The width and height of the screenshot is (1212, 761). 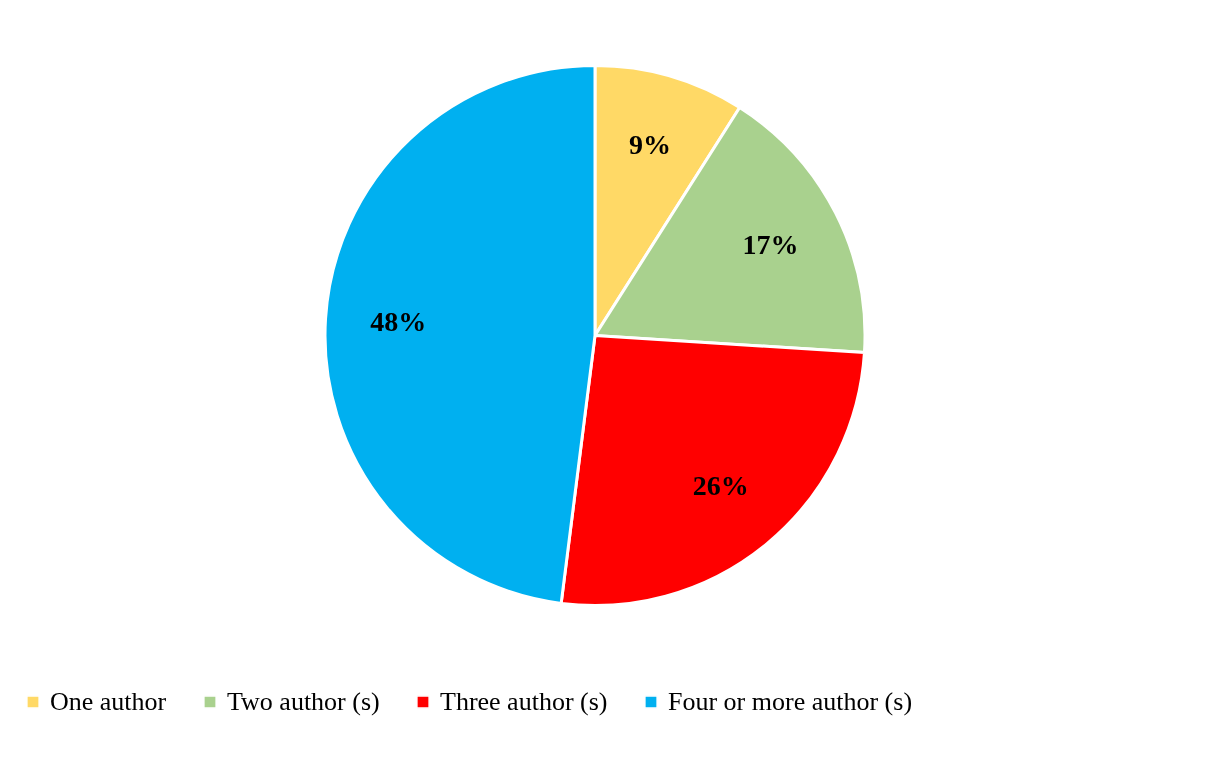 What do you see at coordinates (398, 322) in the screenshot?
I see `data-label: 48%` at bounding box center [398, 322].